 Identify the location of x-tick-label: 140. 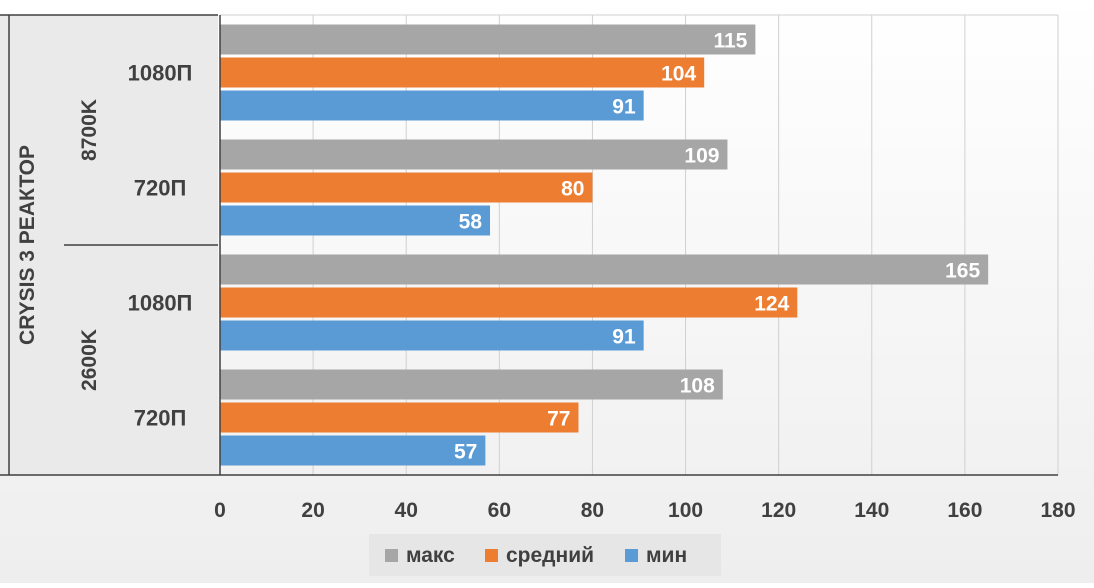
(871, 510).